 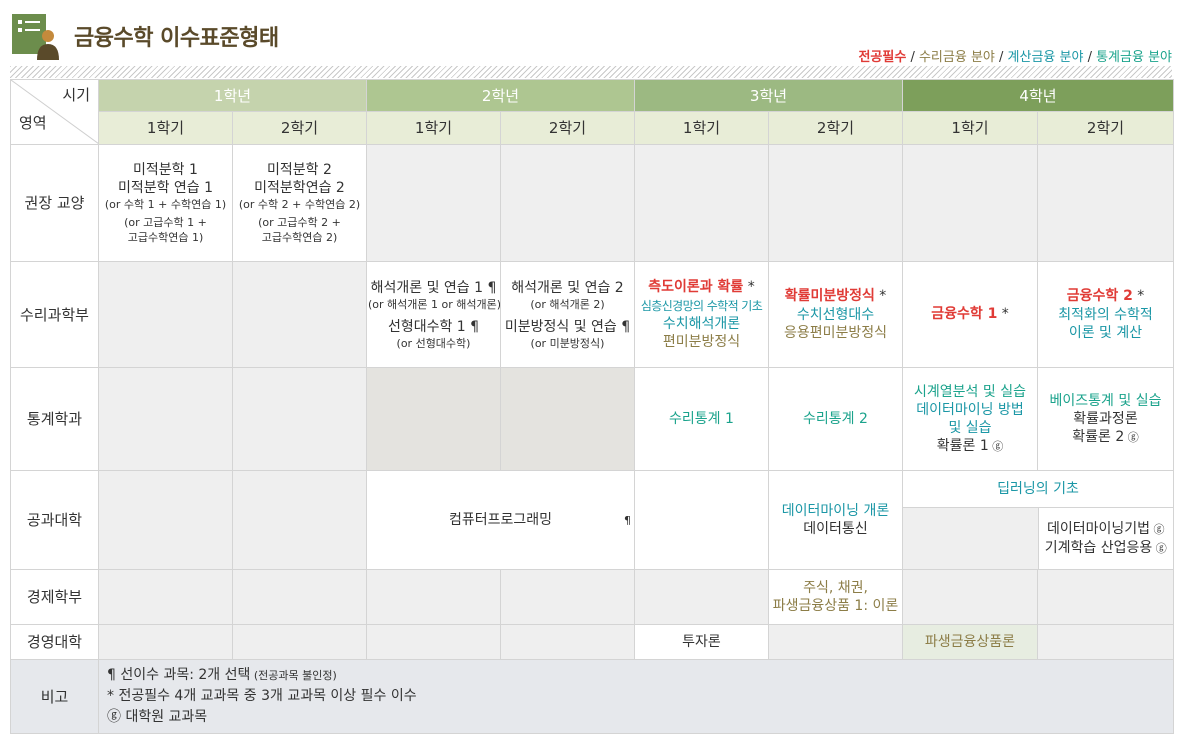 I want to click on course: 미적분학 연습 1, so click(x=165, y=188).